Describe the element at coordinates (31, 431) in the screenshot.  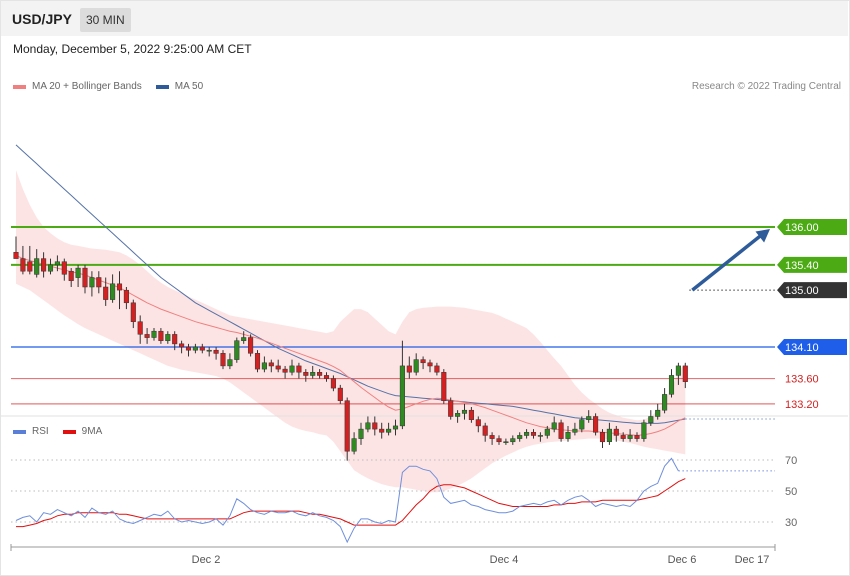
I see `legend-item-rsi: RSI` at that location.